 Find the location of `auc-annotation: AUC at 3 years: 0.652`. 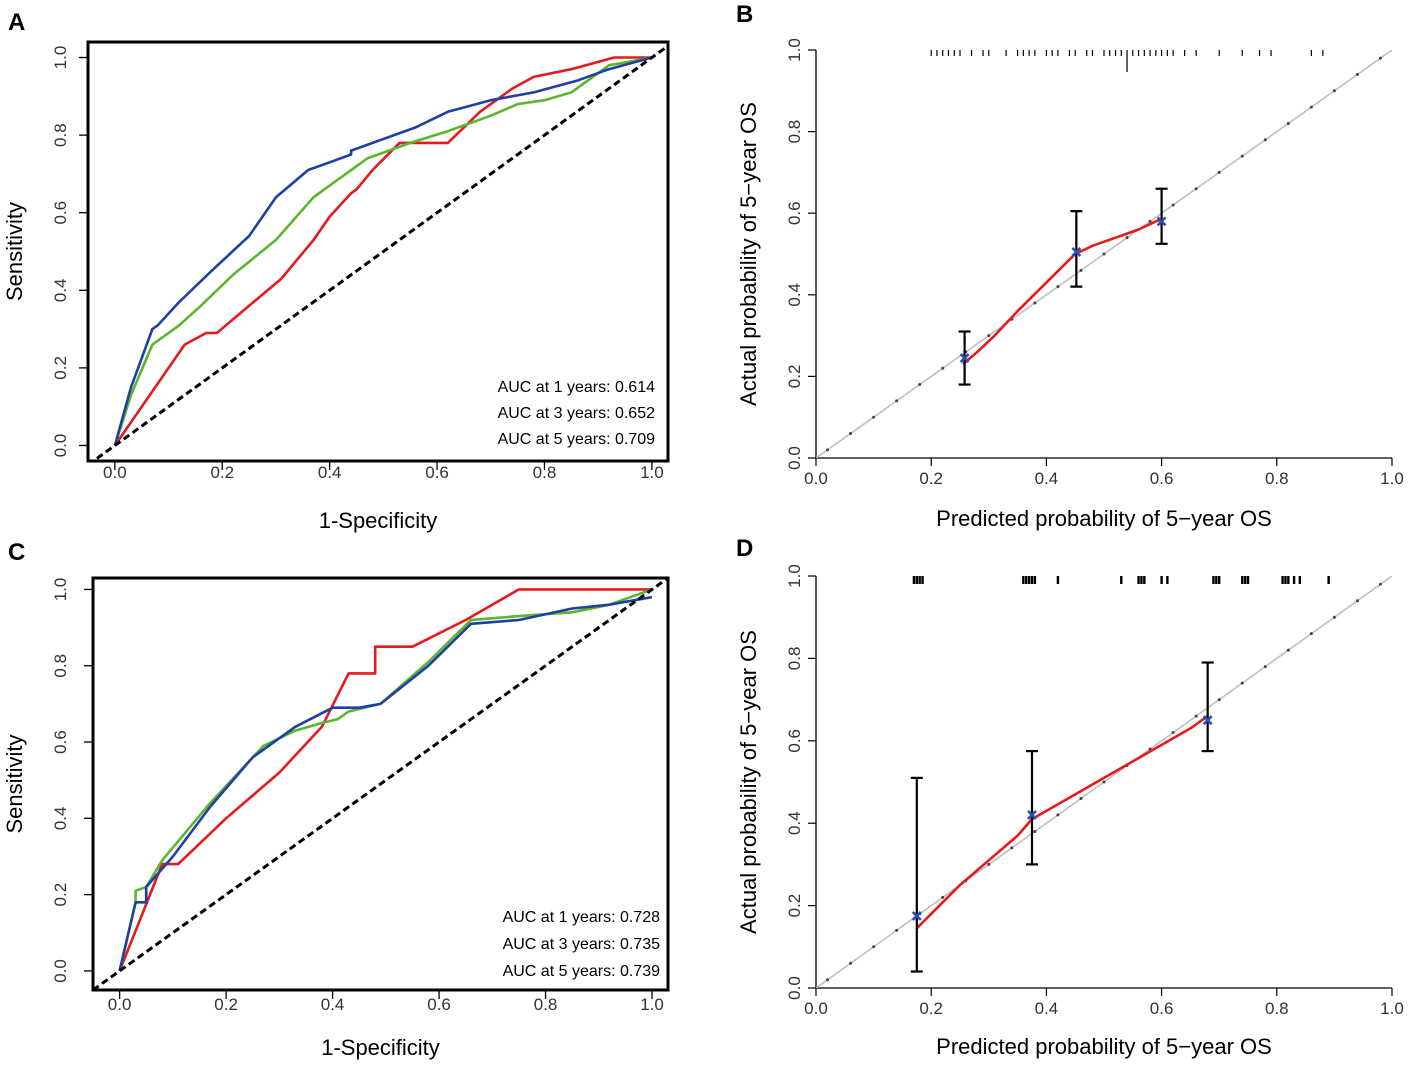

auc-annotation: AUC at 3 years: 0.652 is located at coordinates (577, 413).